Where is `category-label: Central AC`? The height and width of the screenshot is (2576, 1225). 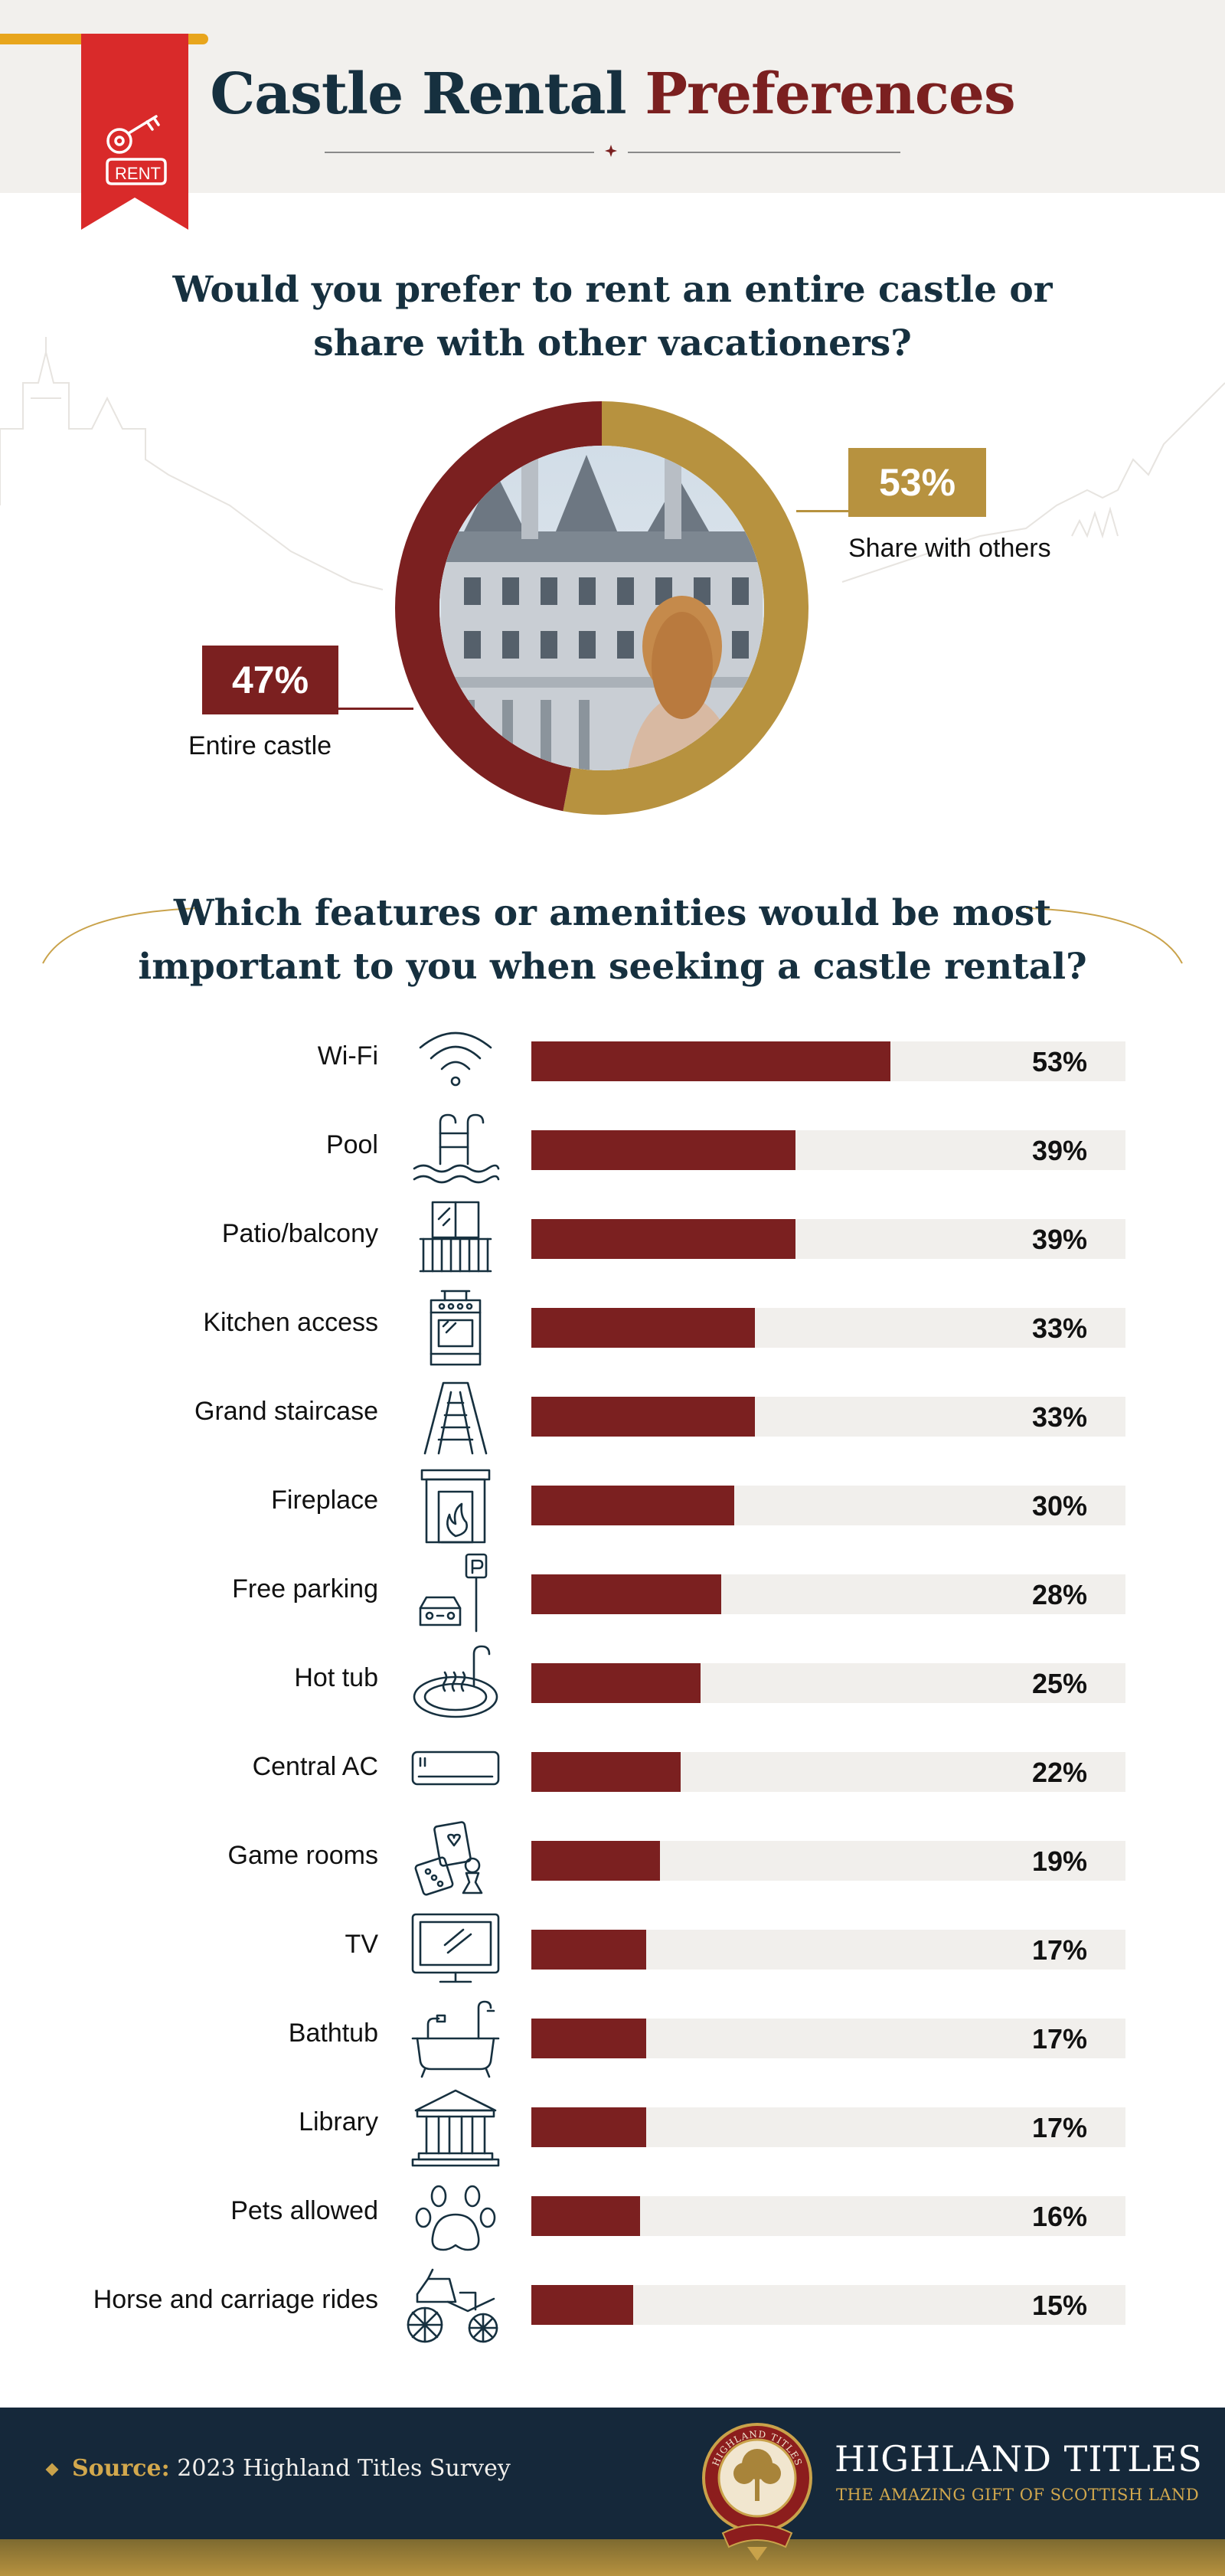 category-label: Central AC is located at coordinates (315, 1766).